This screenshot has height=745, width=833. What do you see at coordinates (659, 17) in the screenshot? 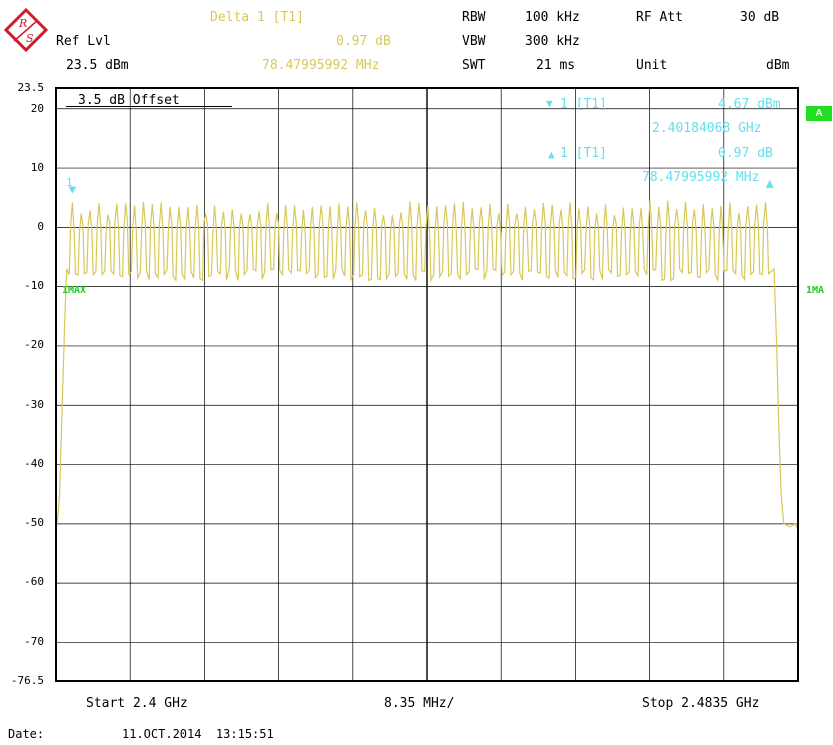
I see `rf-att-label: RF Att` at bounding box center [659, 17].